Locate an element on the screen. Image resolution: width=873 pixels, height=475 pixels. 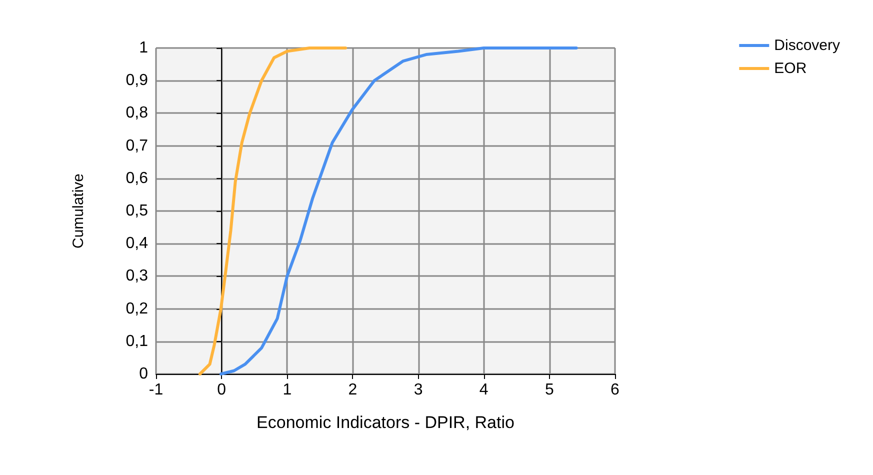
x-tick-label: 4 is located at coordinates (483, 390).